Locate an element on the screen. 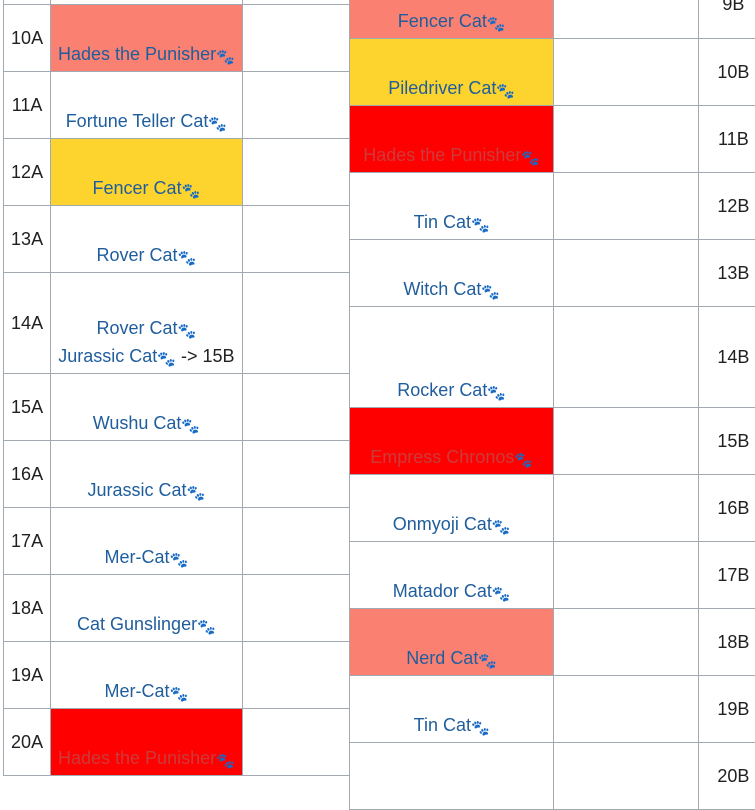 The width and height of the screenshot is (755, 810). cat-cell: Rover Cat🐾 is located at coordinates (147, 239).